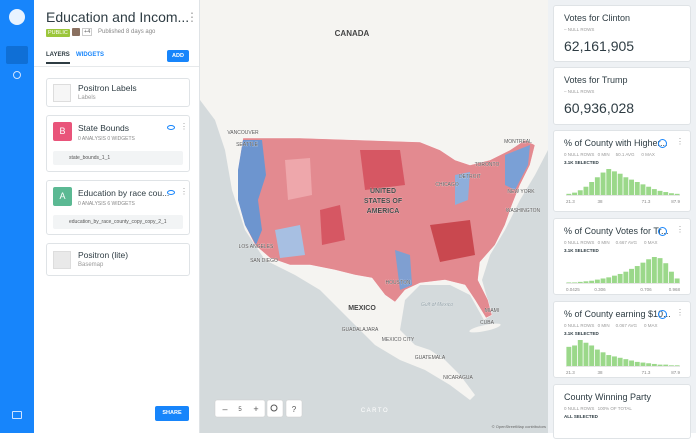  Describe the element at coordinates (290, 241) in the screenshot. I see `blue-region` at that location.